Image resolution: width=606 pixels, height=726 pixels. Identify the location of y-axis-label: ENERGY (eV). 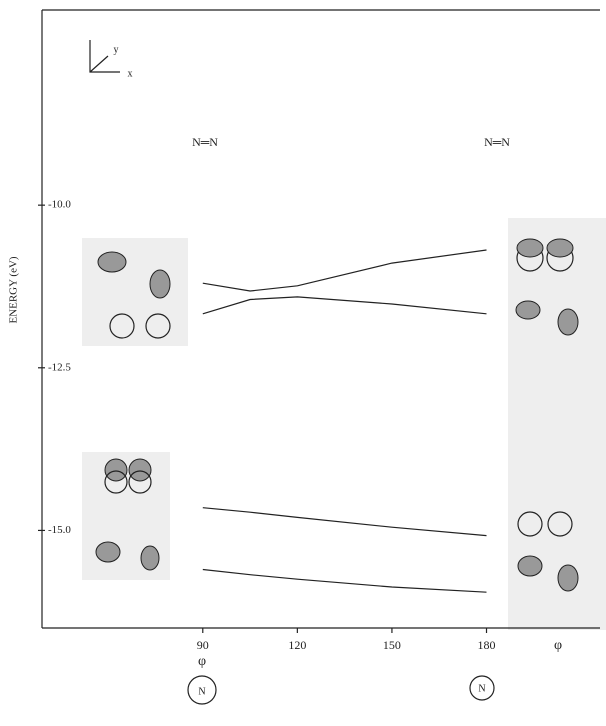
(14, 289).